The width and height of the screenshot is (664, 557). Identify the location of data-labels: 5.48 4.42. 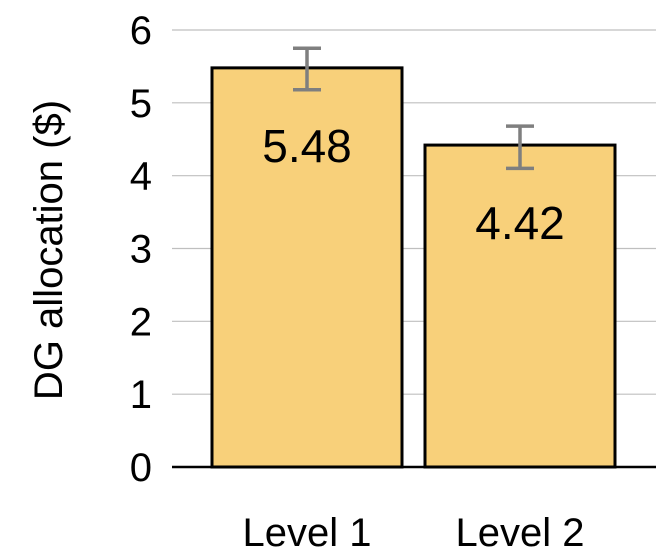
(413, 184).